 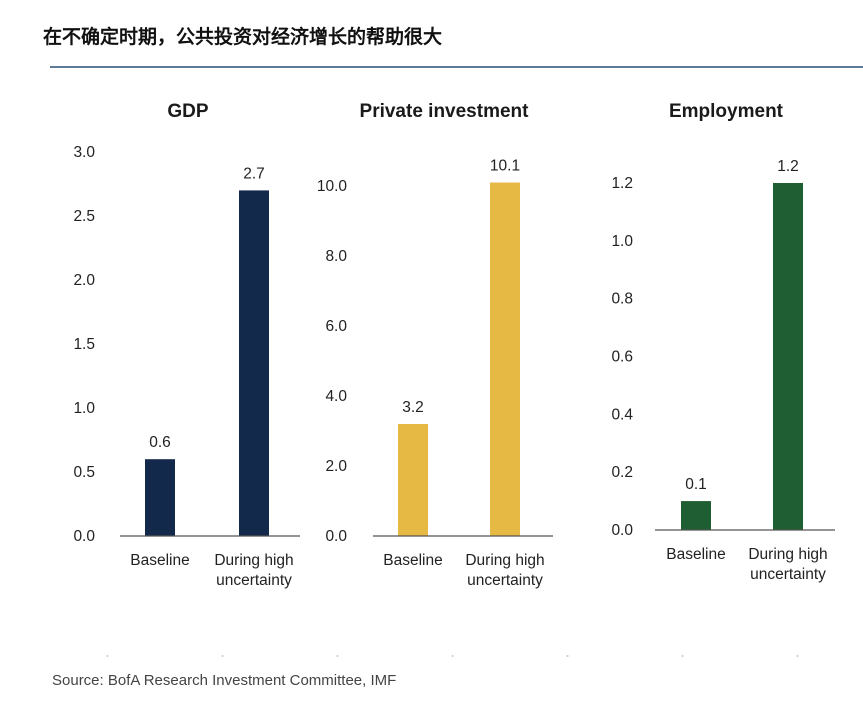 I want to click on data-label: 3.2, so click(x=413, y=407).